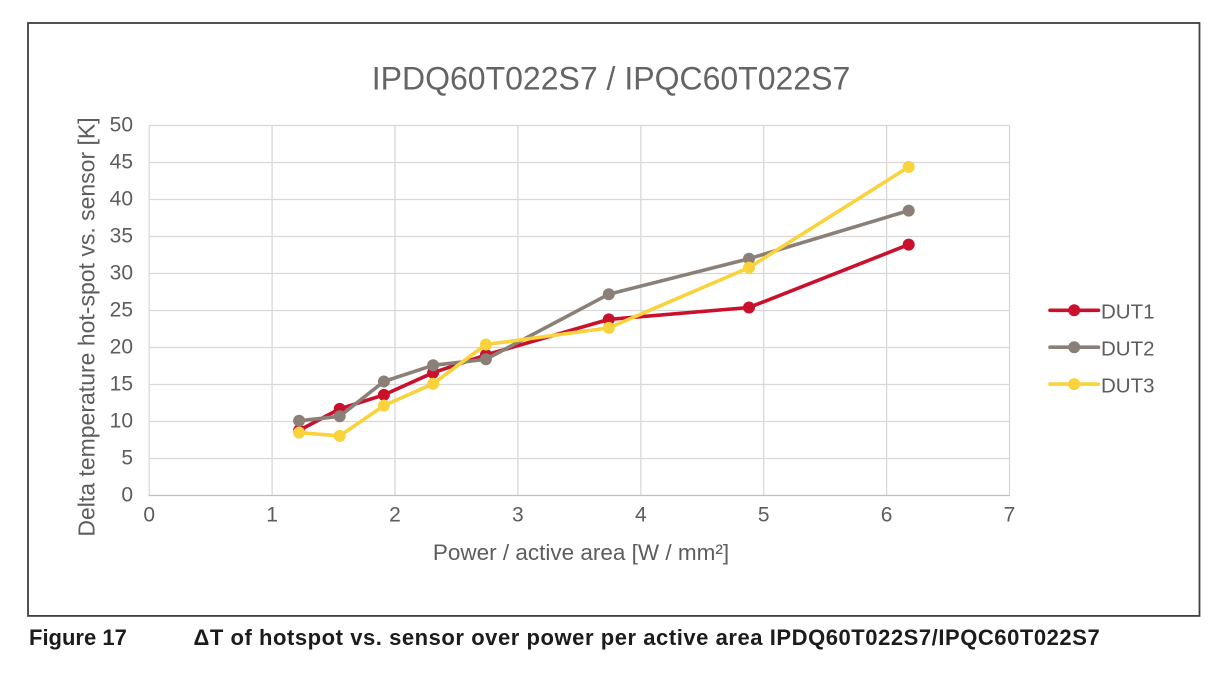 The width and height of the screenshot is (1228, 678). I want to click on svg-text: 7, so click(1010, 515).